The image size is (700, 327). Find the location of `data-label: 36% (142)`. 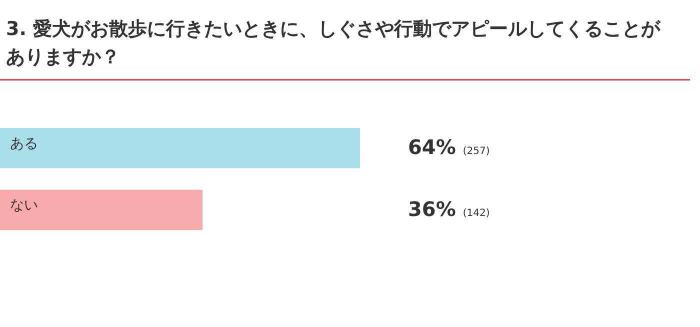

data-label: 36% (142) is located at coordinates (449, 208).